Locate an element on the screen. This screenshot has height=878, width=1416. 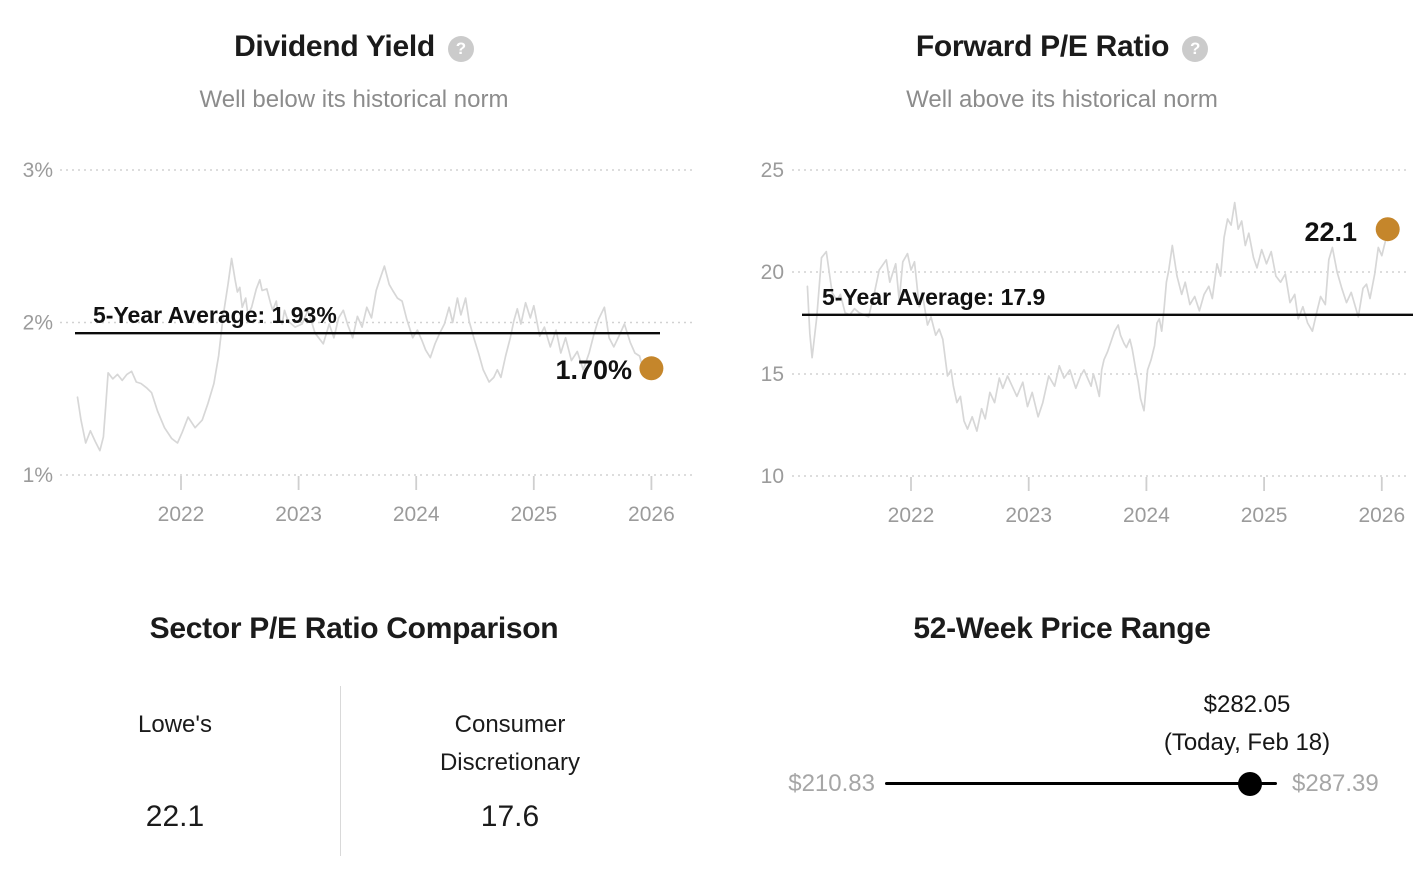
compare-company-label: Lowe's is located at coordinates (175, 724).